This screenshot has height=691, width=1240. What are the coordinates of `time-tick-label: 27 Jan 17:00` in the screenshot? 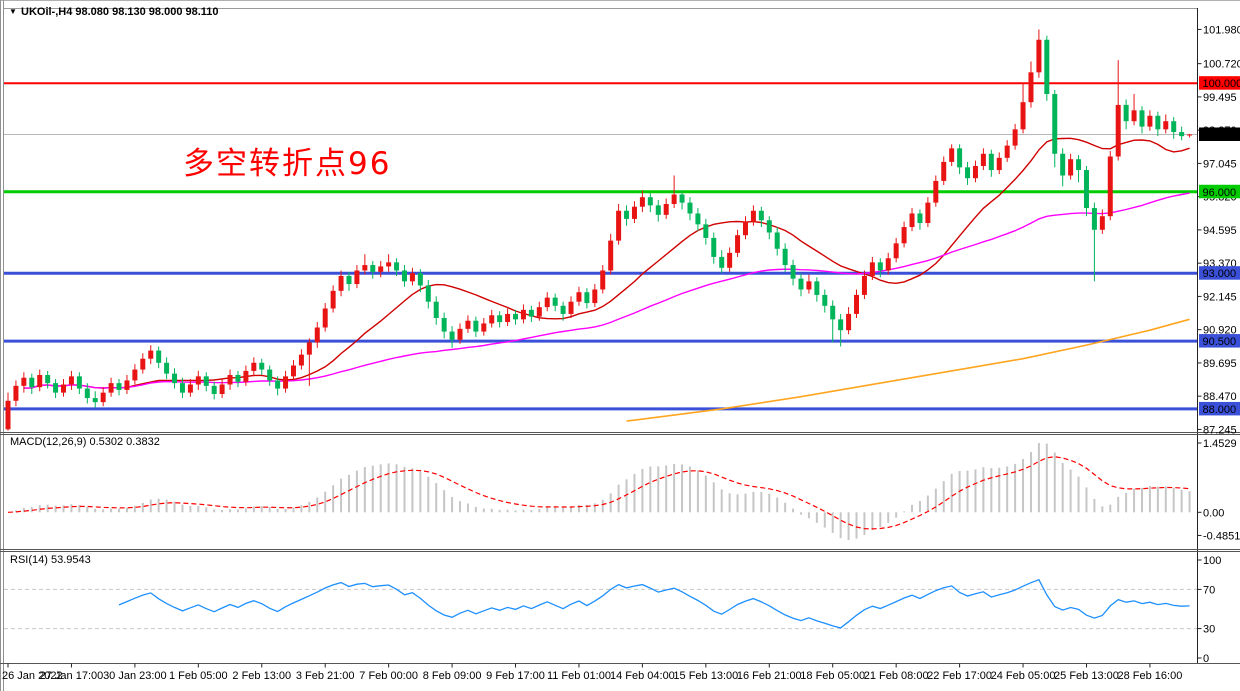 It's located at (72, 676).